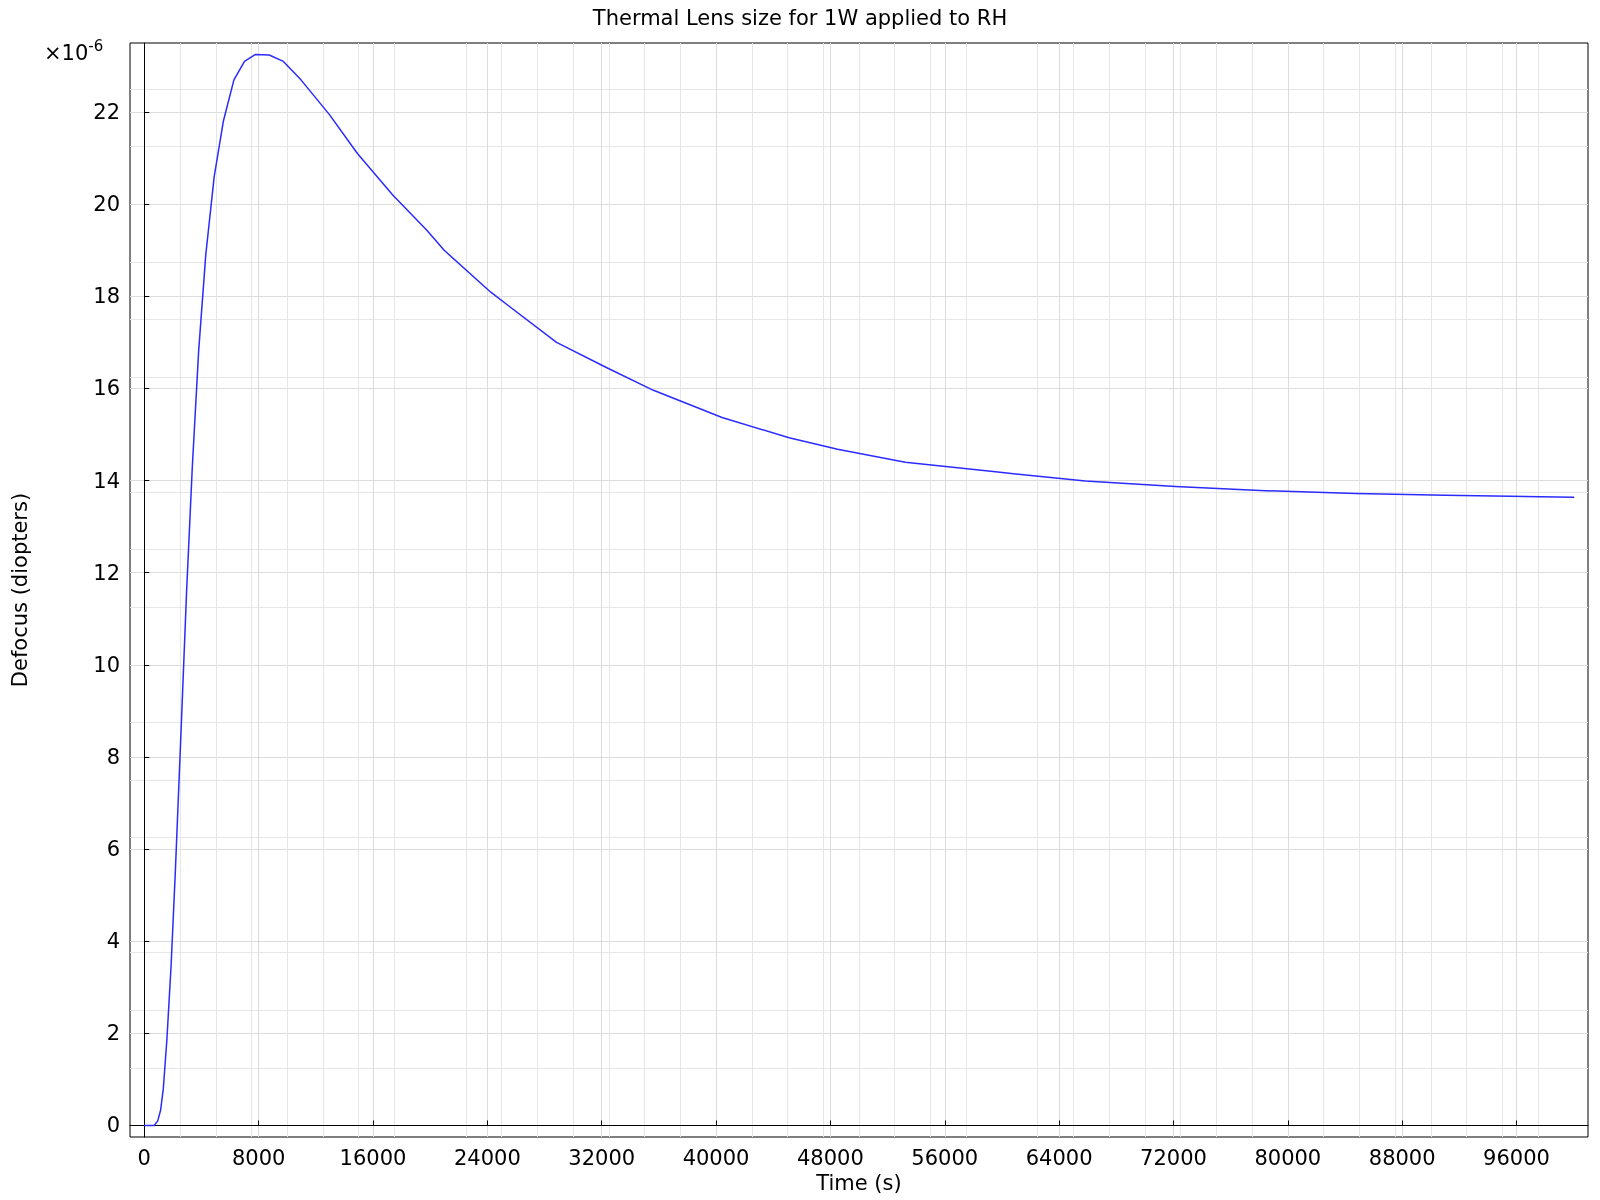 The width and height of the screenshot is (1600, 1200). I want to click on x-tick-label: 16000, so click(373, 1157).